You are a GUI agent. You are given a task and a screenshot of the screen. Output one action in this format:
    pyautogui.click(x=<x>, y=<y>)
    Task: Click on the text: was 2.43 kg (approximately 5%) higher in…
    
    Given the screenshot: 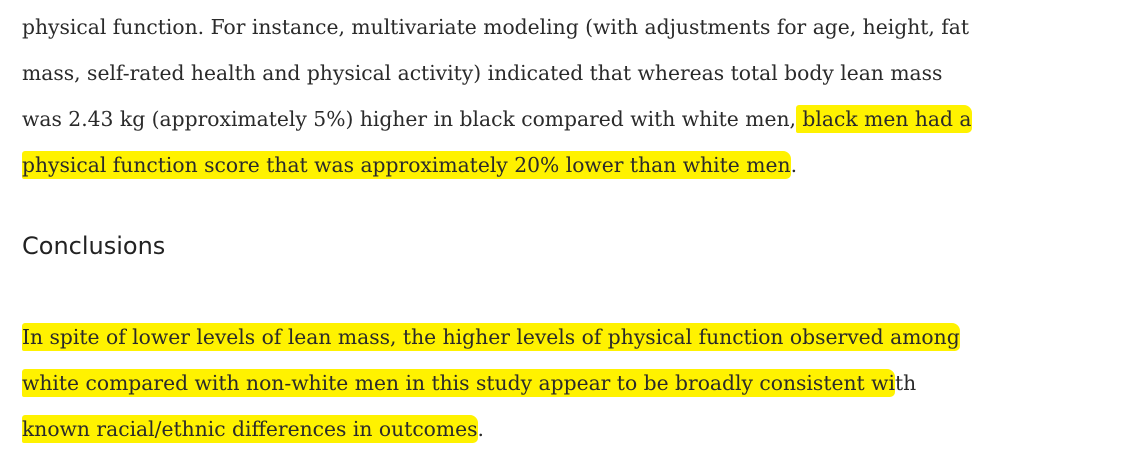 What is the action you would take?
    pyautogui.click(x=409, y=119)
    